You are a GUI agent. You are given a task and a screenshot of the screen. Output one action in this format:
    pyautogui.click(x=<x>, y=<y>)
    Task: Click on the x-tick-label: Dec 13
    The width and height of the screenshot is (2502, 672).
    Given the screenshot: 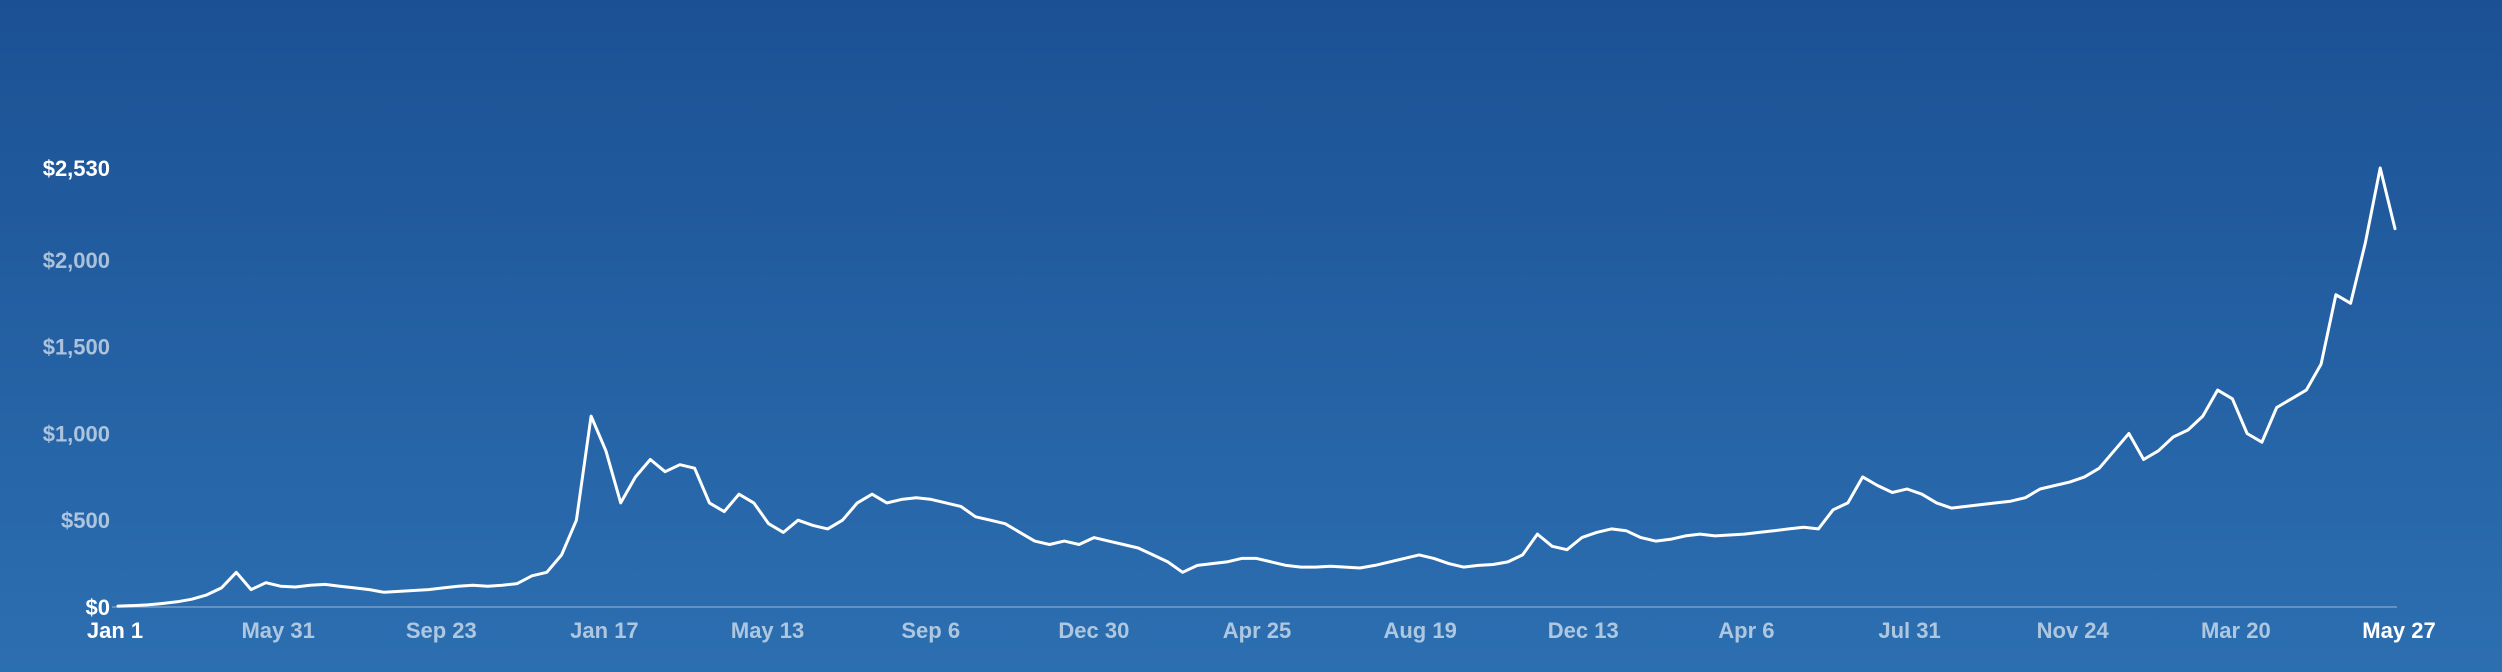 What is the action you would take?
    pyautogui.click(x=1583, y=630)
    